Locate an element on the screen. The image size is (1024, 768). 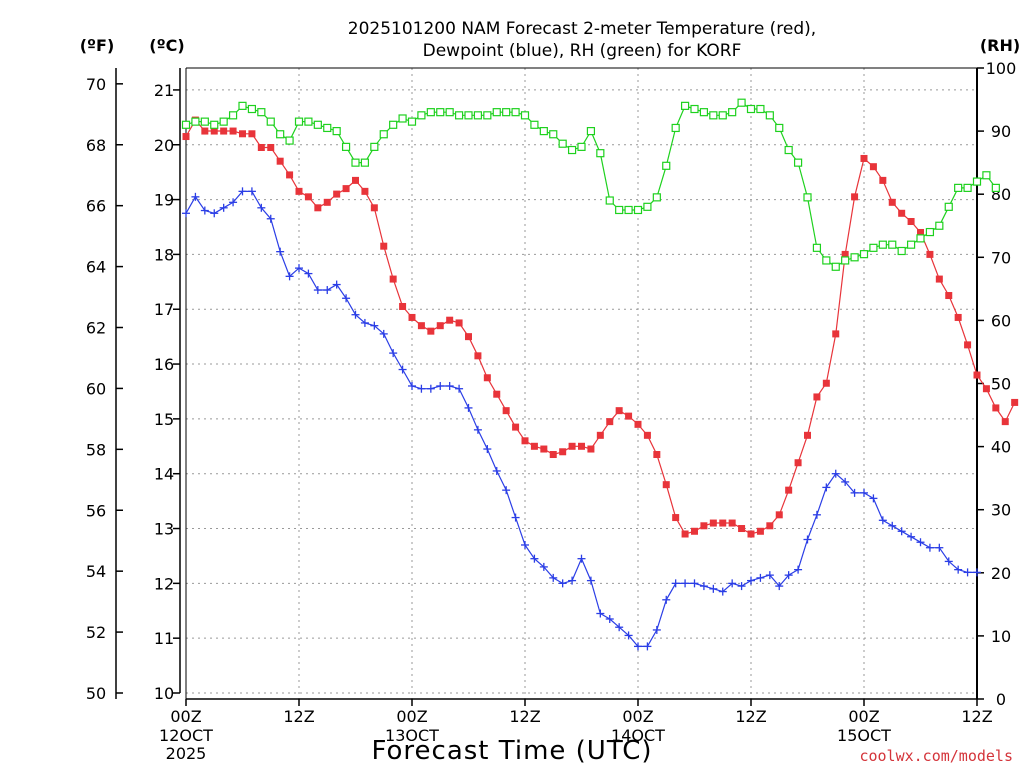
source-credit: coolwx.com/models is located at coordinates (936, 756).